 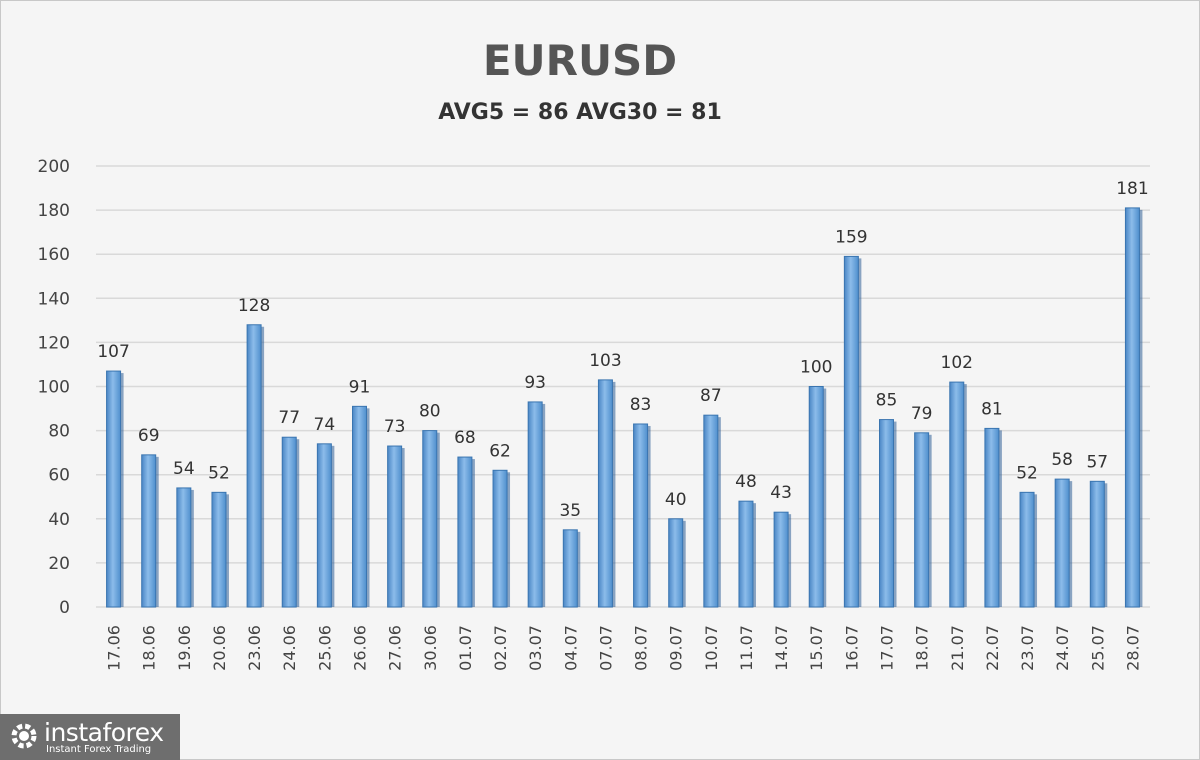 I want to click on data-label: 159, so click(x=851, y=237).